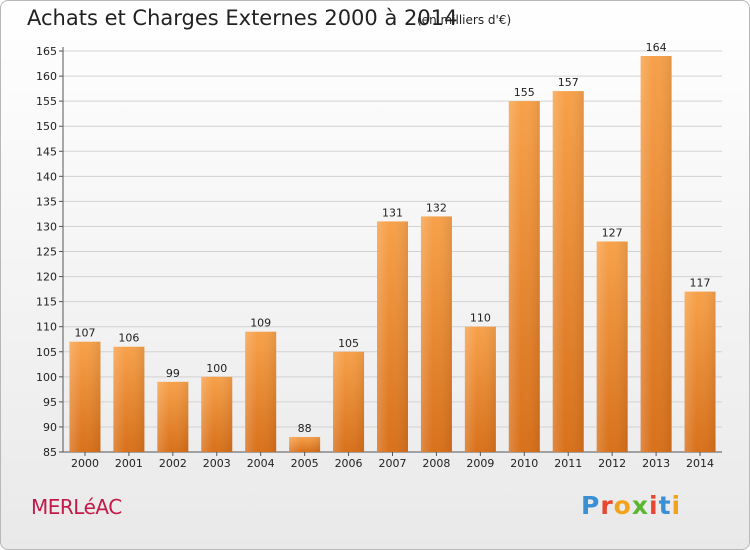  Describe the element at coordinates (261, 463) in the screenshot. I see `x-tick-label: 2004` at that location.